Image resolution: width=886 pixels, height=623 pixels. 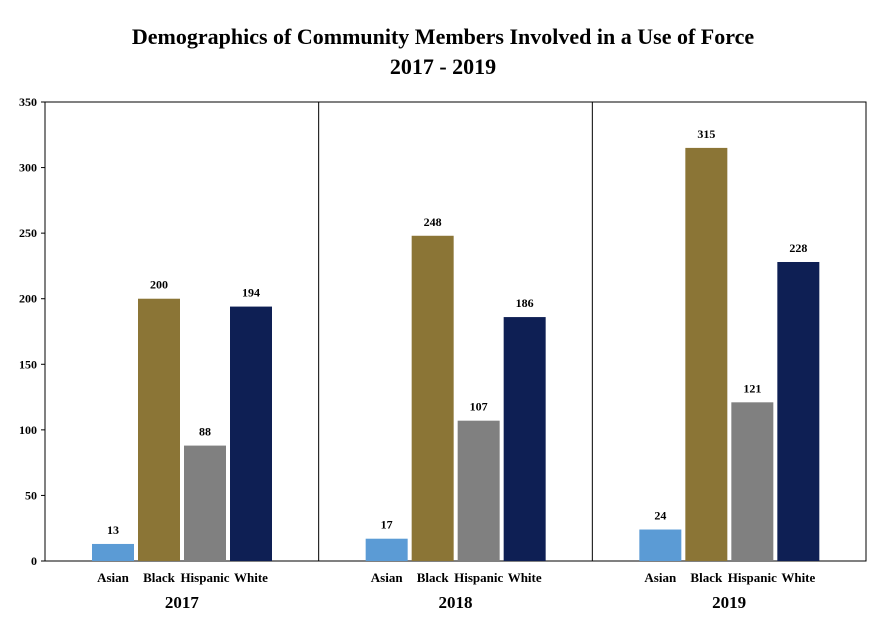 What do you see at coordinates (729, 602) in the screenshot?
I see `group-label: 2019` at bounding box center [729, 602].